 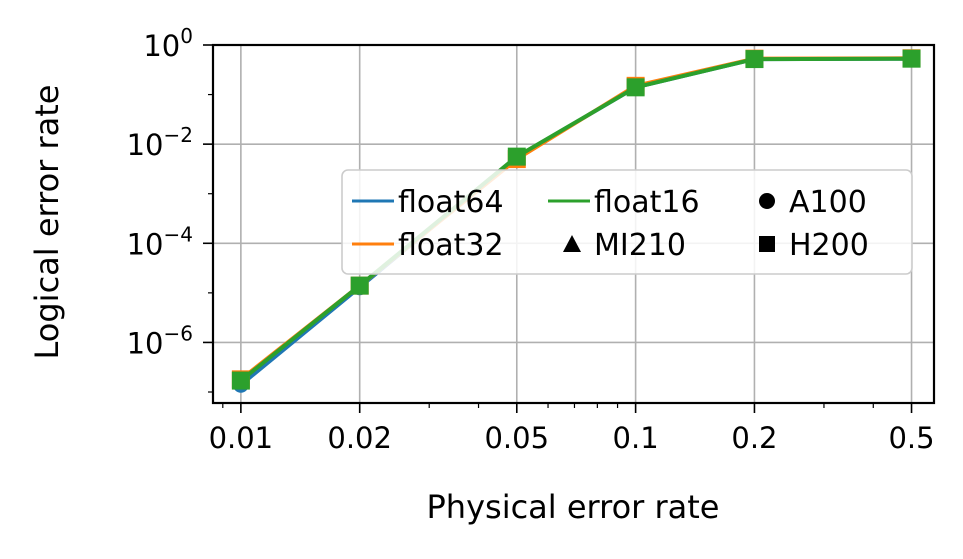 I want to click on x-axis-label: Physical error rate, so click(x=573, y=507).